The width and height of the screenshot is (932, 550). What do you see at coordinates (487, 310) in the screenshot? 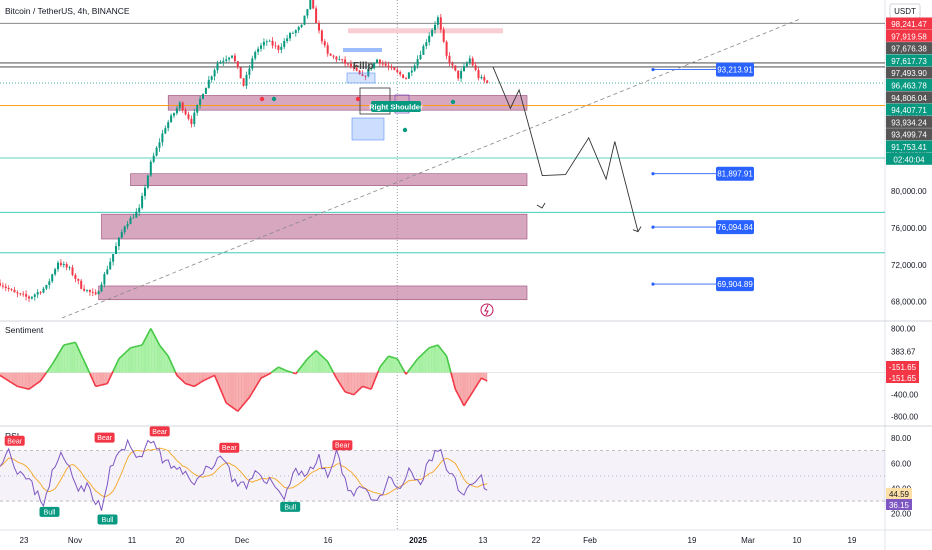
I see `lightning-icon` at bounding box center [487, 310].